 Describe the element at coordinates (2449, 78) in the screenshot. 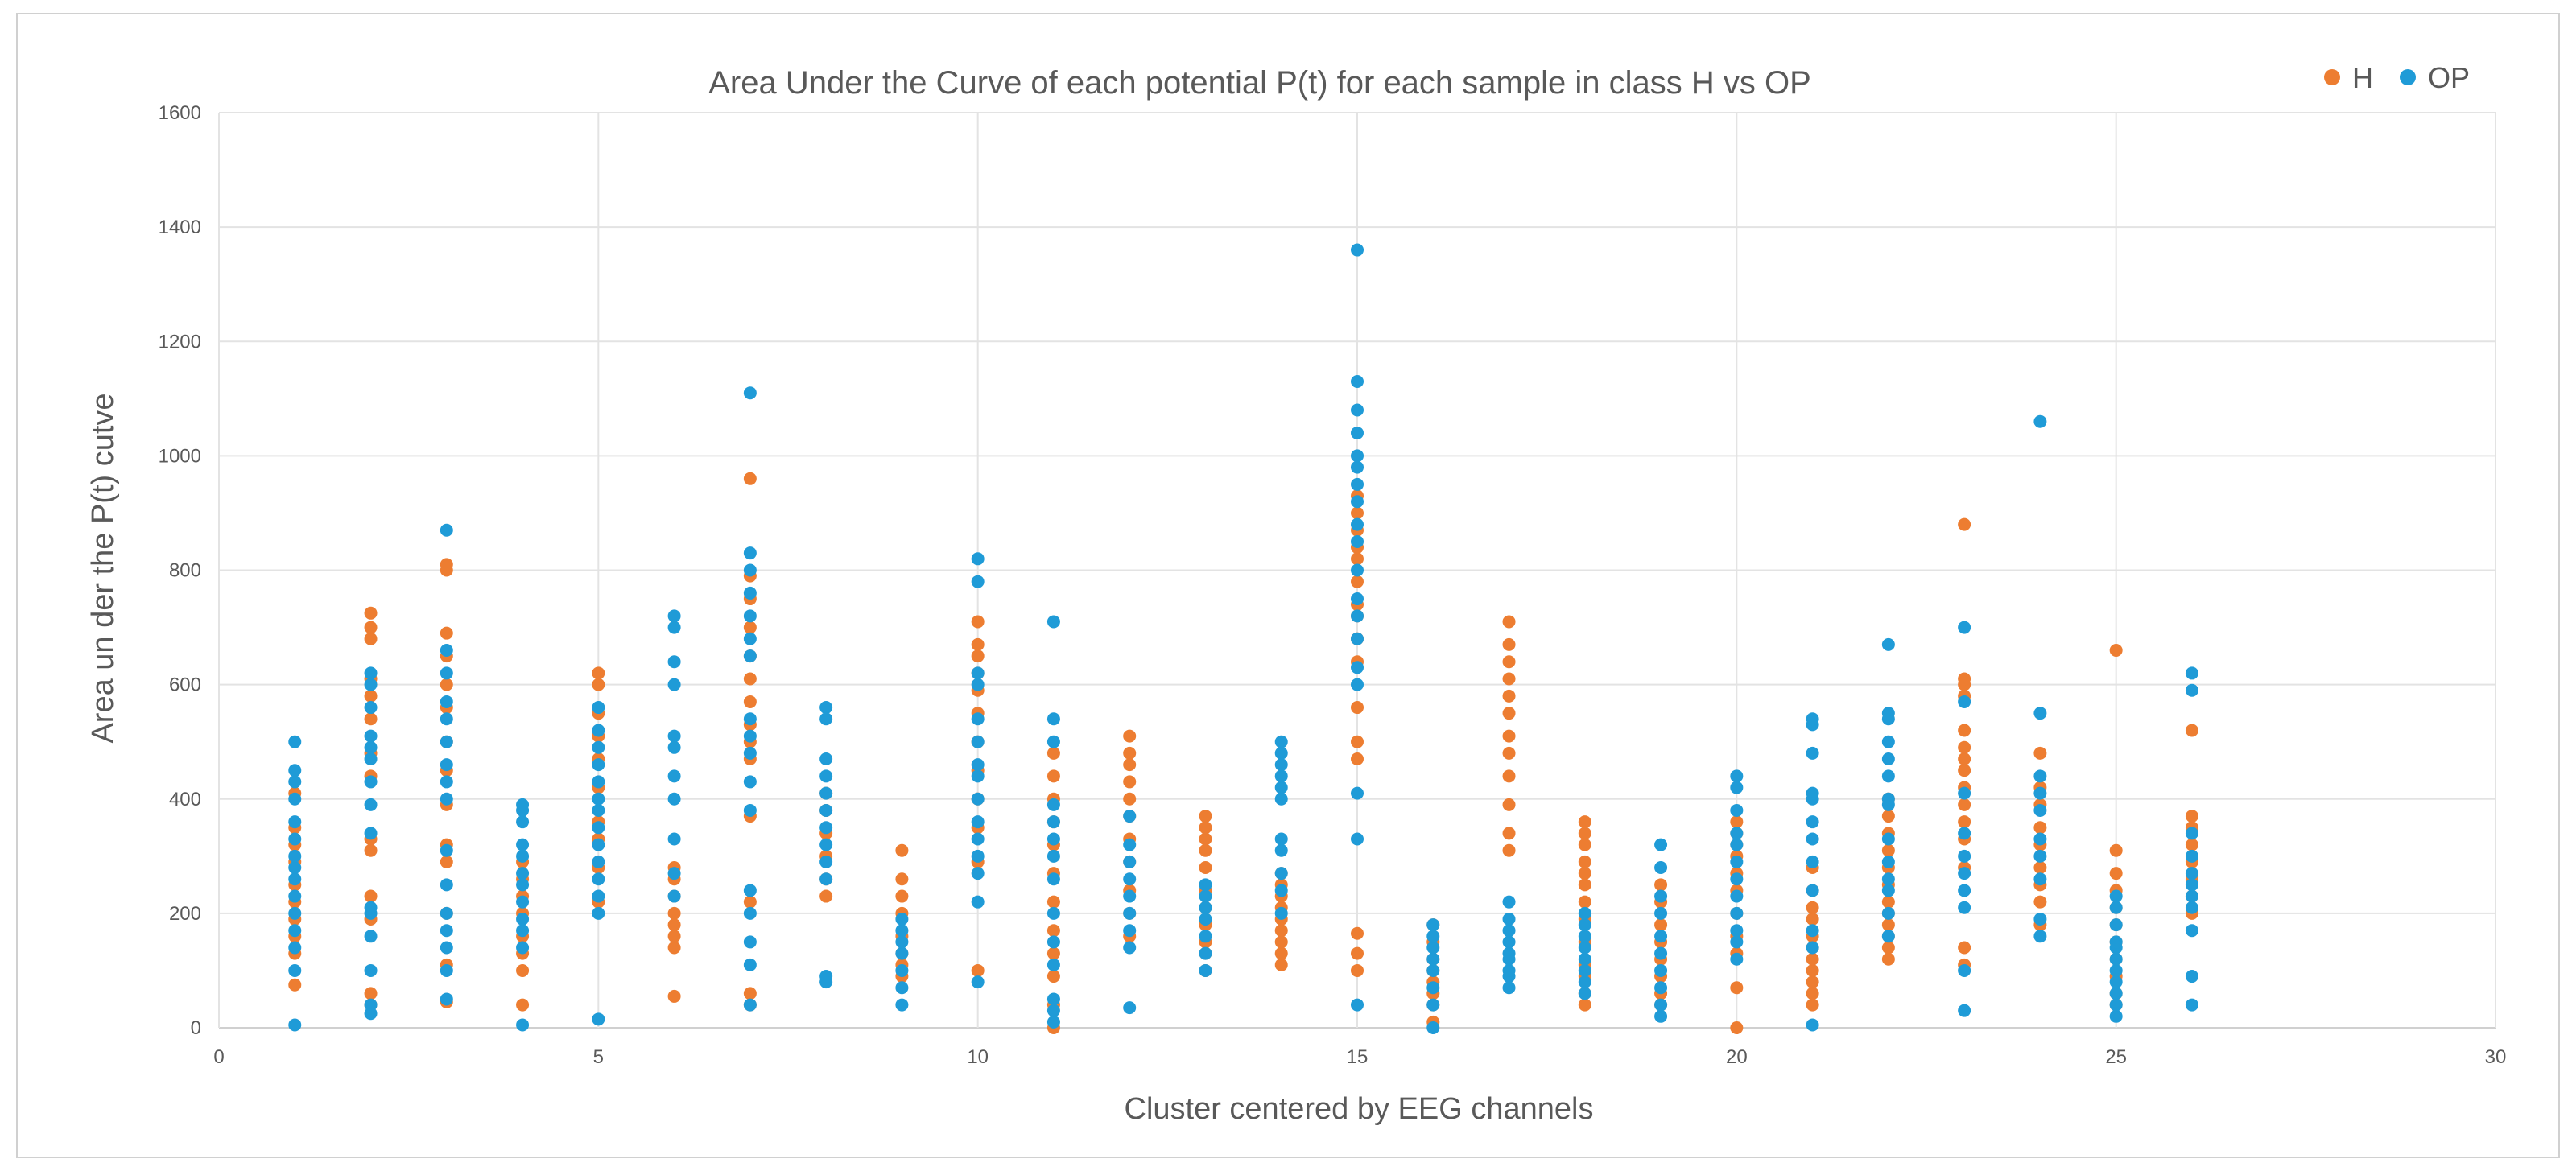

I see `legend-label-op: OP` at that location.